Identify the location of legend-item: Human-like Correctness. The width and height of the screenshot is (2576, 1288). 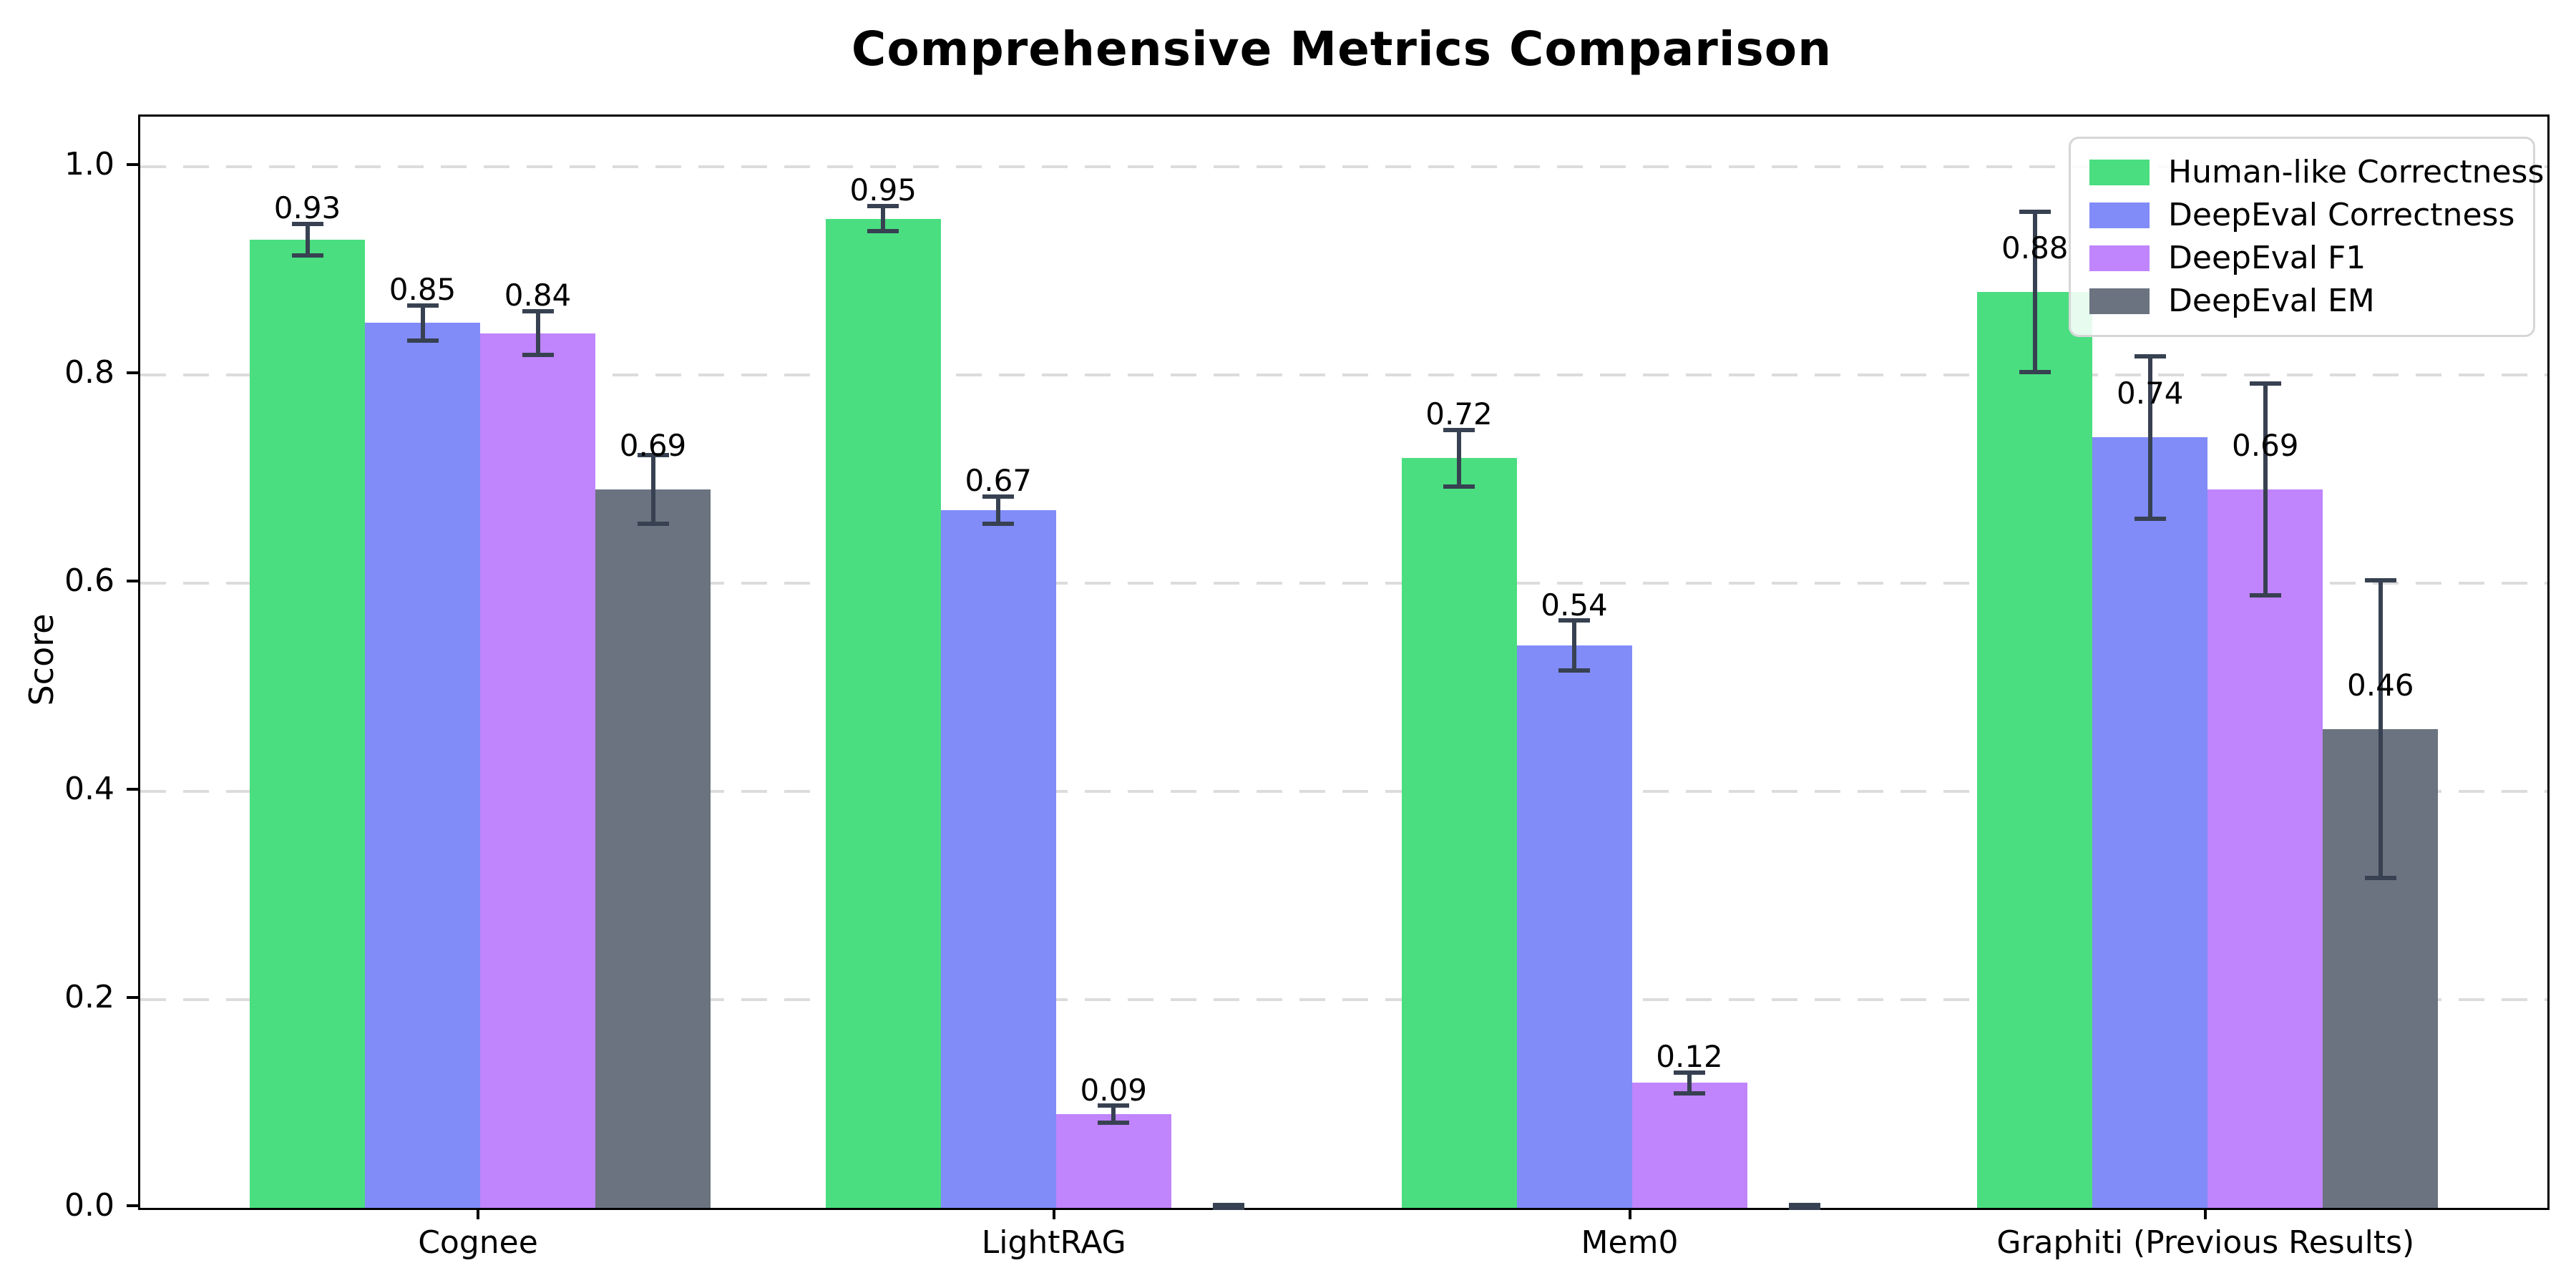
(2316, 172).